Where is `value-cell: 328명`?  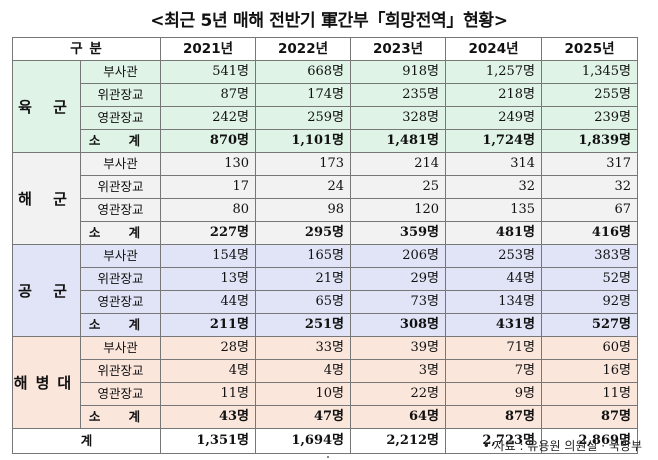 value-cell: 328명 is located at coordinates (398, 118).